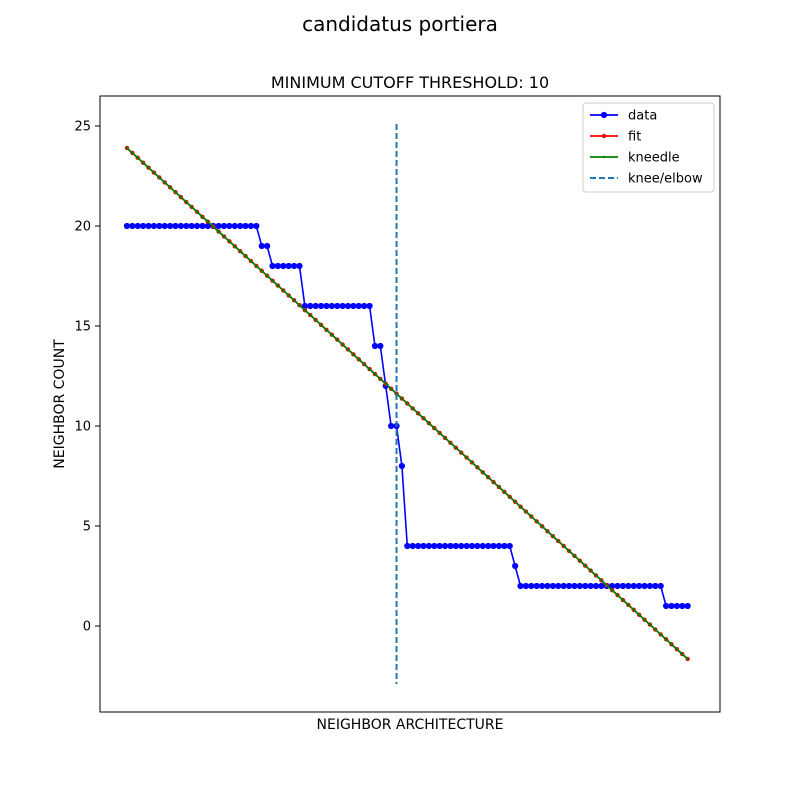 The width and height of the screenshot is (800, 800). What do you see at coordinates (648, 147) in the screenshot?
I see `legend-box` at bounding box center [648, 147].